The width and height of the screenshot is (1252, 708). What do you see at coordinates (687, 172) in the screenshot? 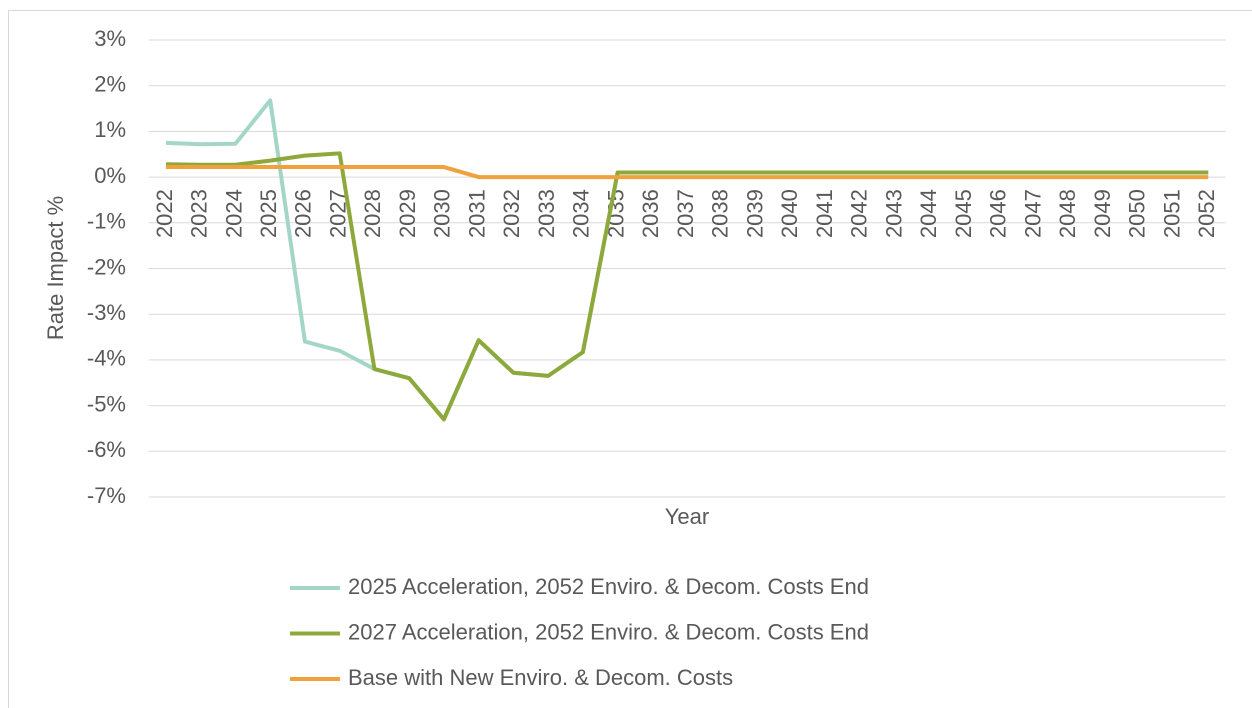
I see `series-line` at bounding box center [687, 172].